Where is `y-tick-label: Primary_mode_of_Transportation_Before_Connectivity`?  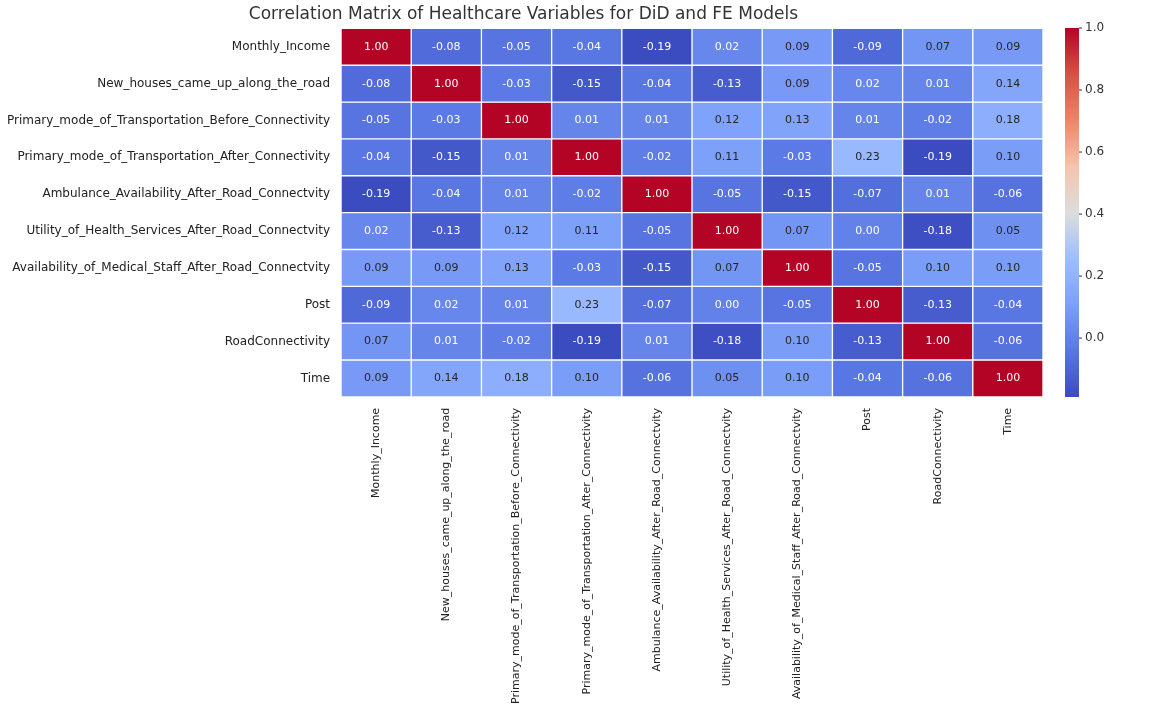 y-tick-label: Primary_mode_of_Transportation_Before_Connectivity is located at coordinates (169, 119).